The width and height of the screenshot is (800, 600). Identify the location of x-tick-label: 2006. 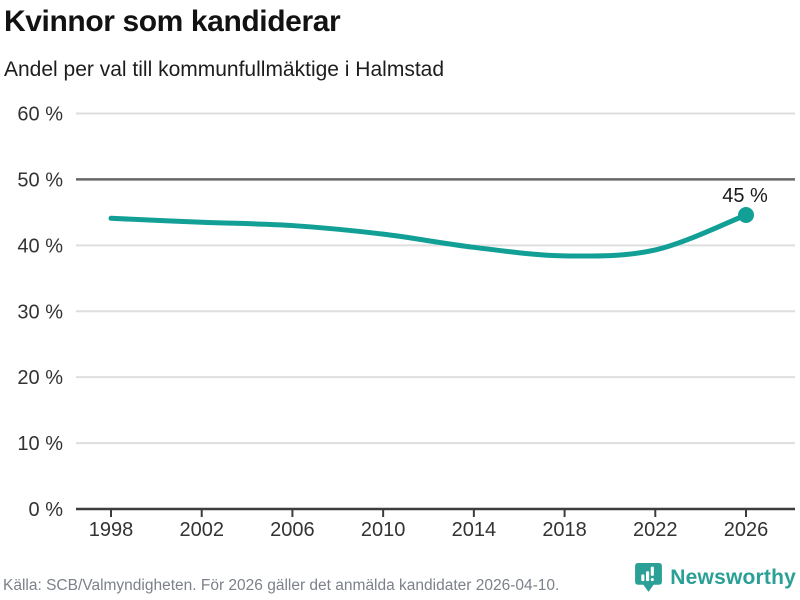
(292, 530).